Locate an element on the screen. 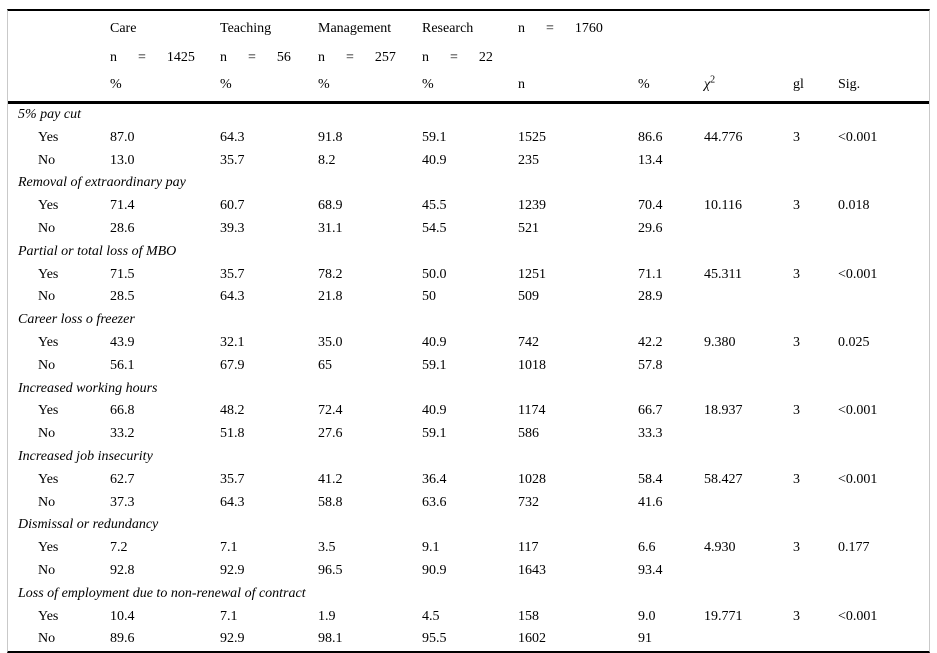  value-cell: 9.0 is located at coordinates (647, 616).